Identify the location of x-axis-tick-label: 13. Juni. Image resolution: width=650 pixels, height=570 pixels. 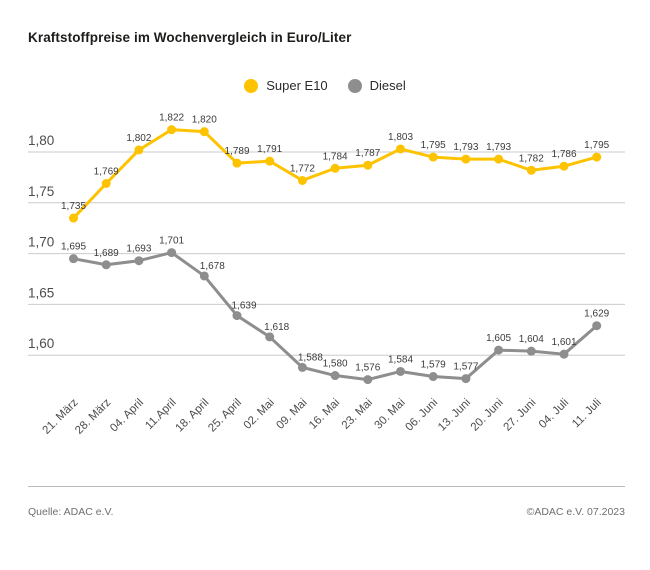
(454, 415).